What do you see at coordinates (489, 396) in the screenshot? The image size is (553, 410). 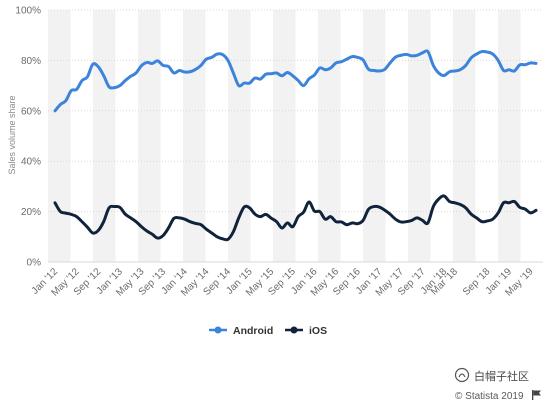 I see `credit-text: © Statista 2019` at bounding box center [489, 396].